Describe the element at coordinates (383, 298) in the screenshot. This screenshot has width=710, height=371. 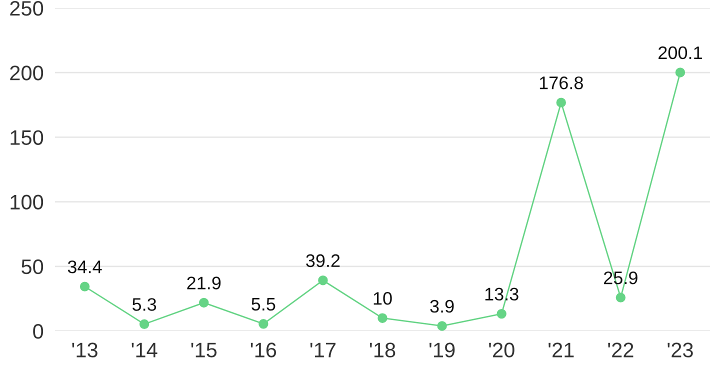
I see `data-label: 10` at that location.